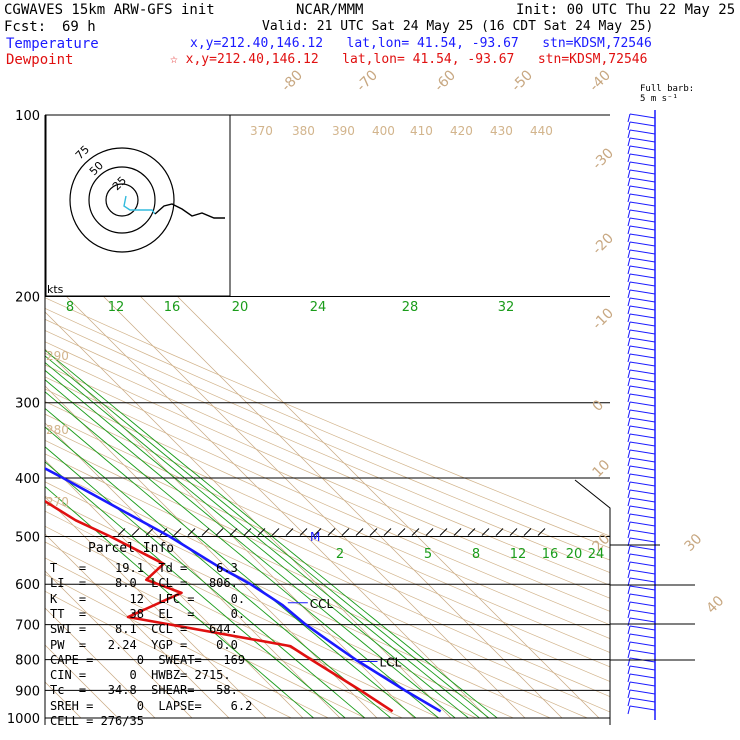 The image size is (740, 740). I want to click on isotherm-label: -20, so click(603, 243).